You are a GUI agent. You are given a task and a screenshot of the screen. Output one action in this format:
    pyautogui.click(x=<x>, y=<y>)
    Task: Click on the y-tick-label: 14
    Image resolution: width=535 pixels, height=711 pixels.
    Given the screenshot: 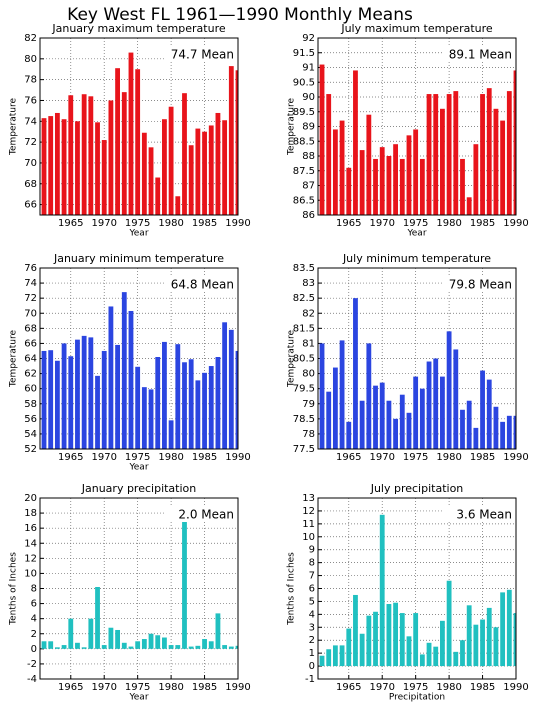 What is the action you would take?
    pyautogui.click(x=30, y=543)
    